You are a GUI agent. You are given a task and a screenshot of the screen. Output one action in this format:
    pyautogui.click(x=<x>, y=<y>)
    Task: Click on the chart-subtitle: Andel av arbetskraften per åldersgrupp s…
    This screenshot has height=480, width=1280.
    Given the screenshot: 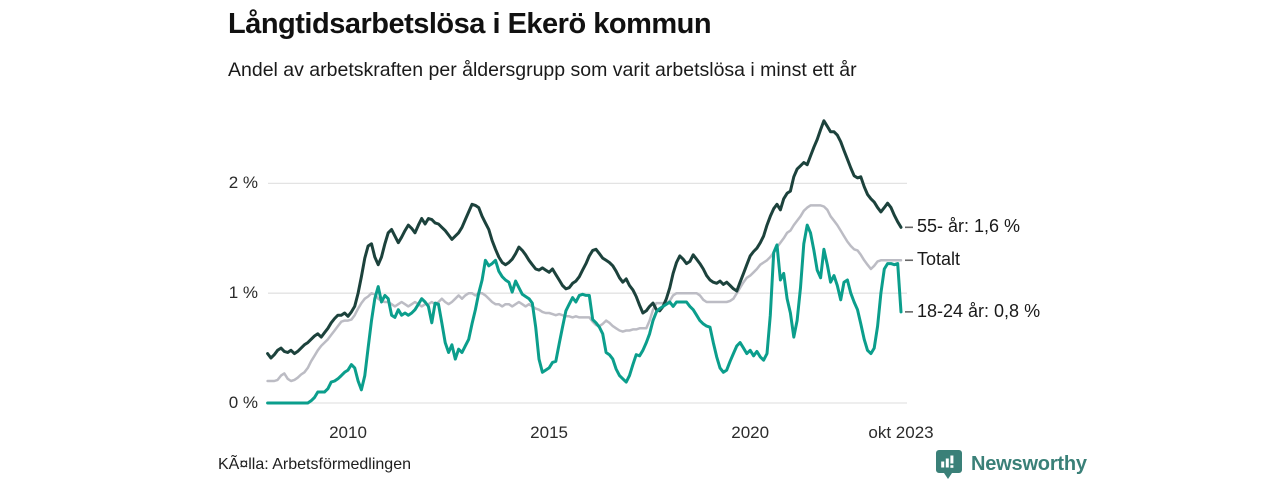 What is the action you would take?
    pyautogui.click(x=542, y=70)
    